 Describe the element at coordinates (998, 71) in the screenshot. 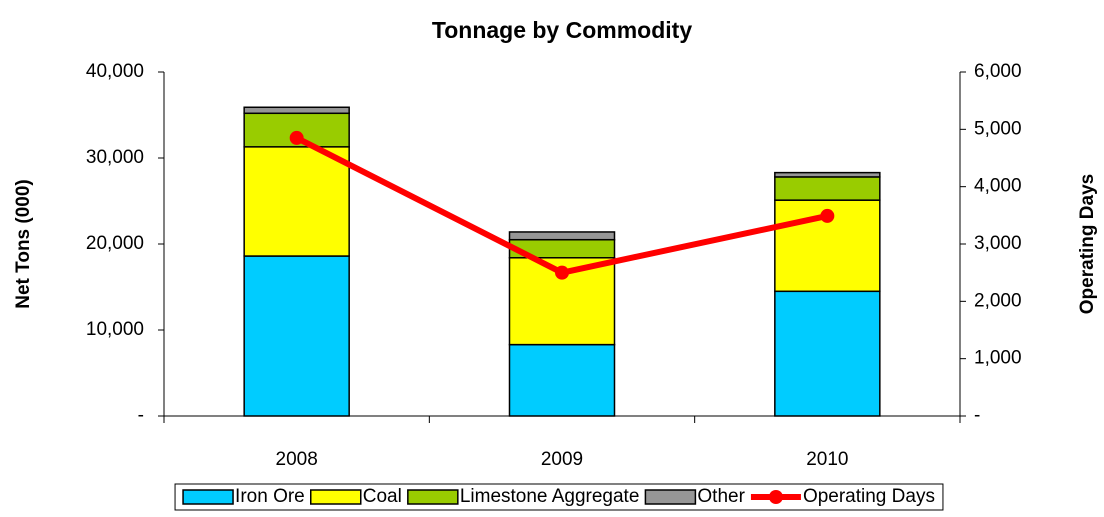

I see `y2-tick-label: 6,000` at that location.